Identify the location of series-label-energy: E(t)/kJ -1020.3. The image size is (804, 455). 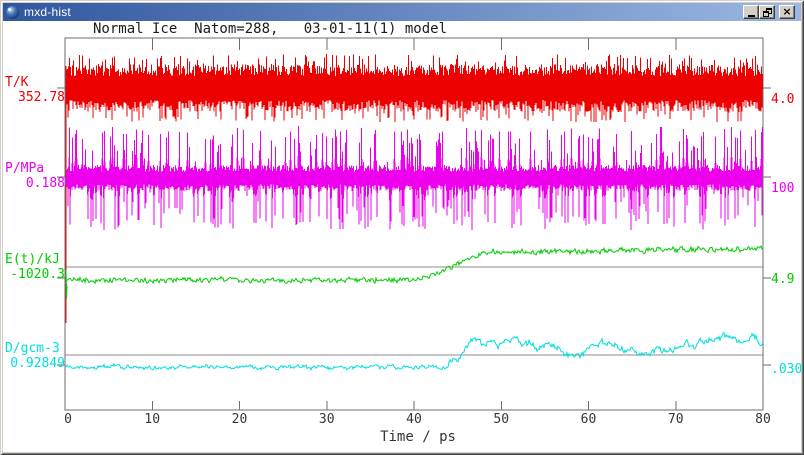
(35, 267).